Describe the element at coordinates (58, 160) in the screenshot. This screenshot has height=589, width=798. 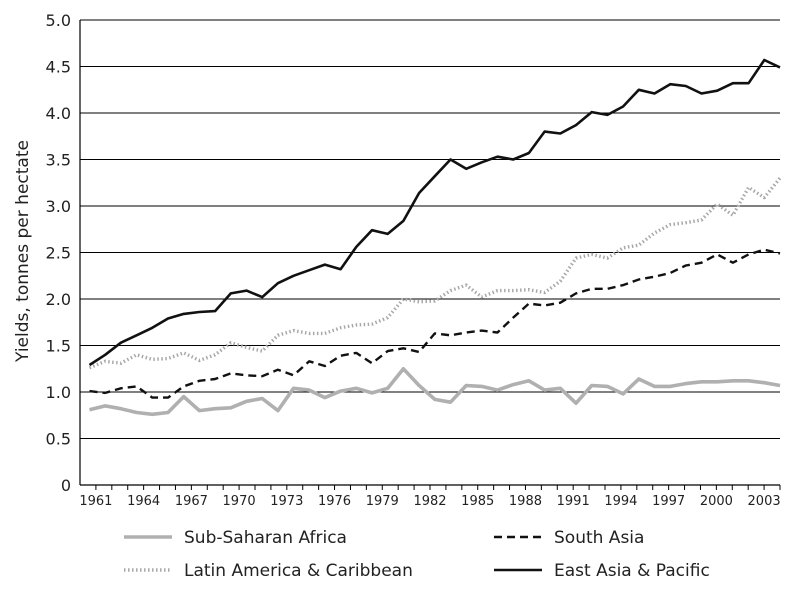
I see `y-tick-label: 3.5` at that location.